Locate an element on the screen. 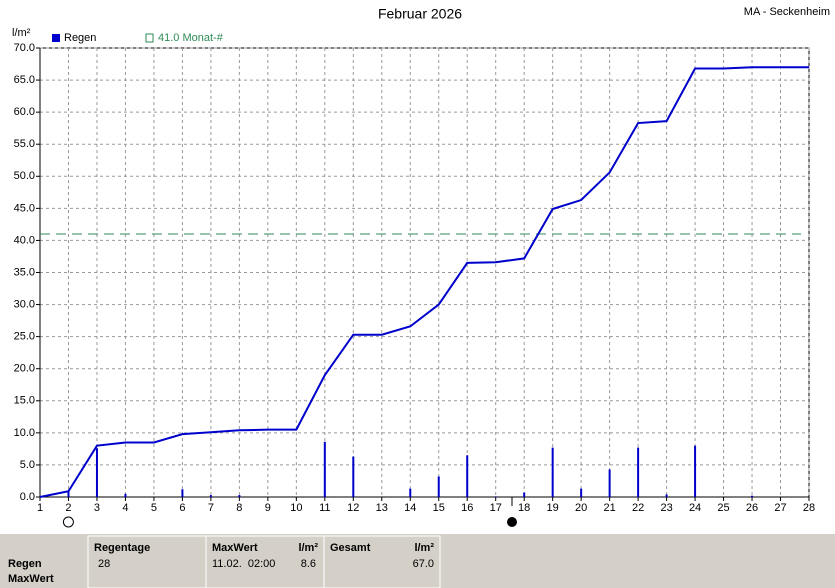 The height and width of the screenshot is (588, 835). cell-value: 28 is located at coordinates (104, 564).